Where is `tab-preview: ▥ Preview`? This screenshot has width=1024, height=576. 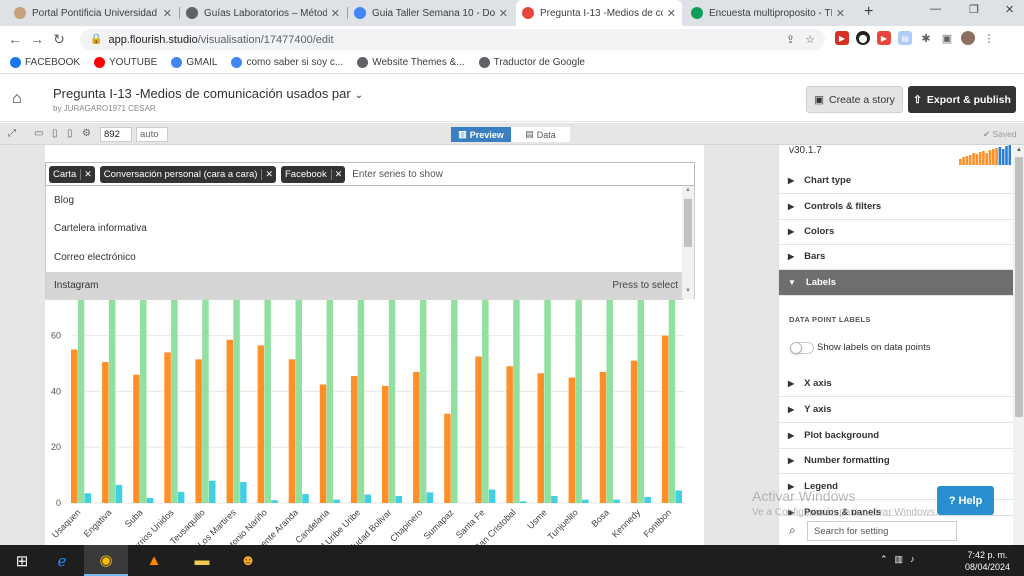
tab-preview: ▥ Preview is located at coordinates (481, 134).